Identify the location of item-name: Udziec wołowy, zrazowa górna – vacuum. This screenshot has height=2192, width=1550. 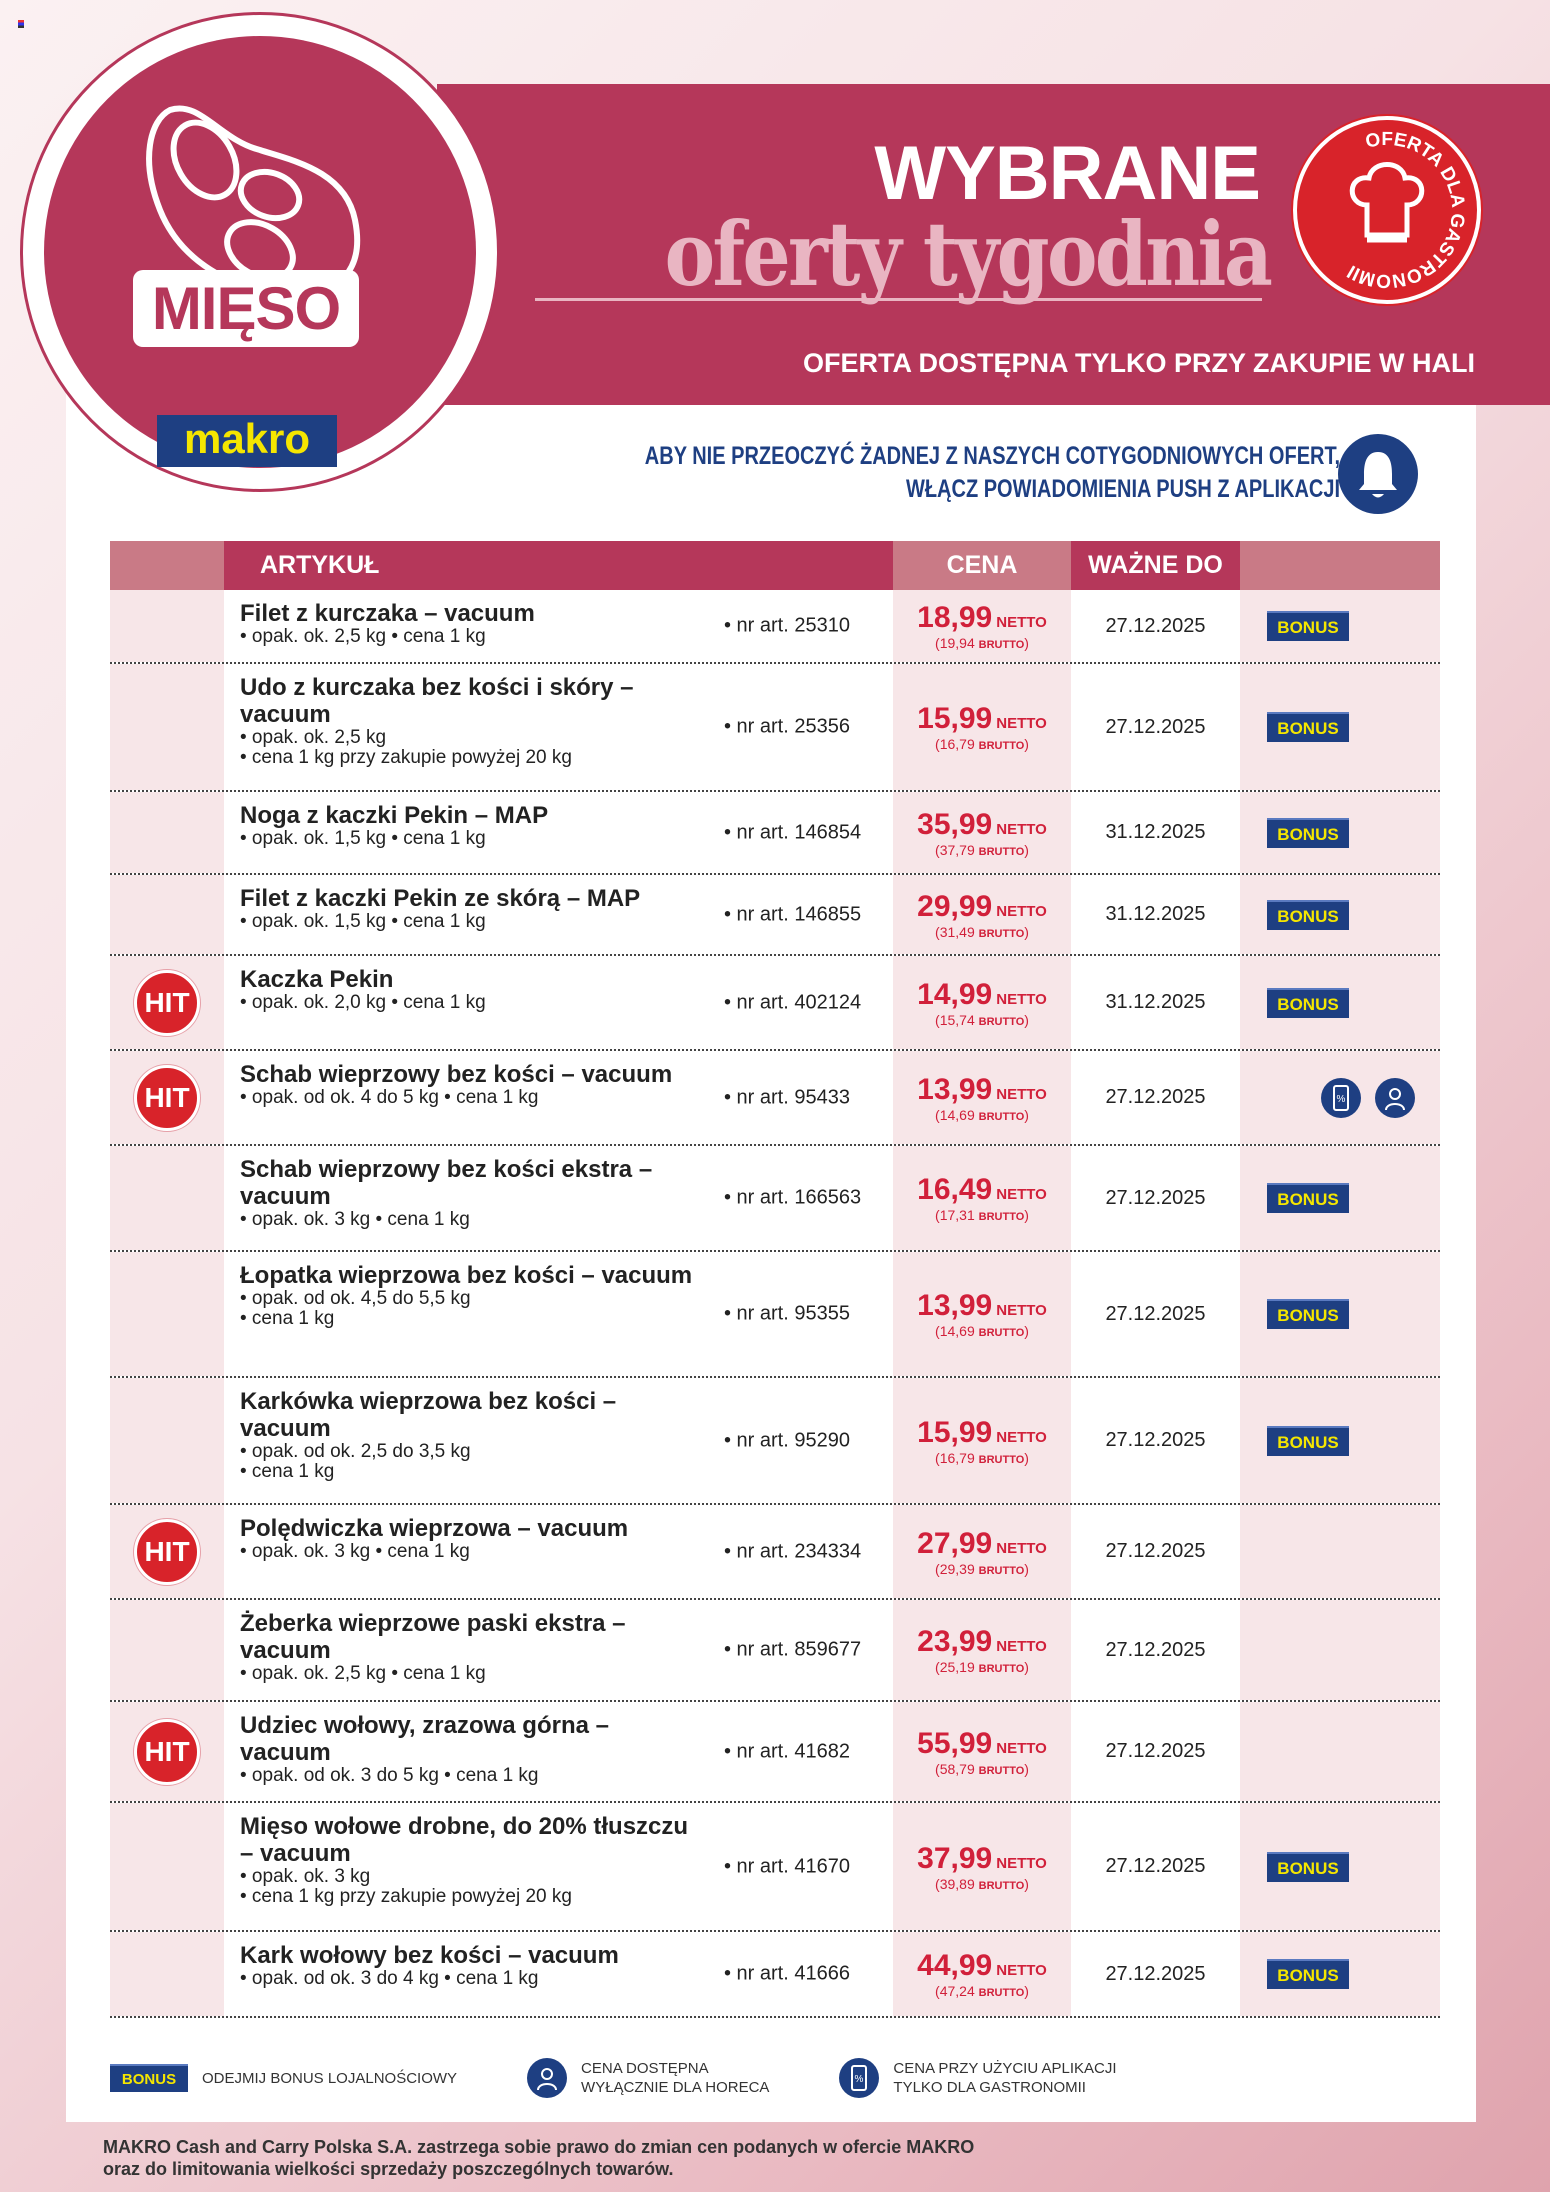
(424, 1739).